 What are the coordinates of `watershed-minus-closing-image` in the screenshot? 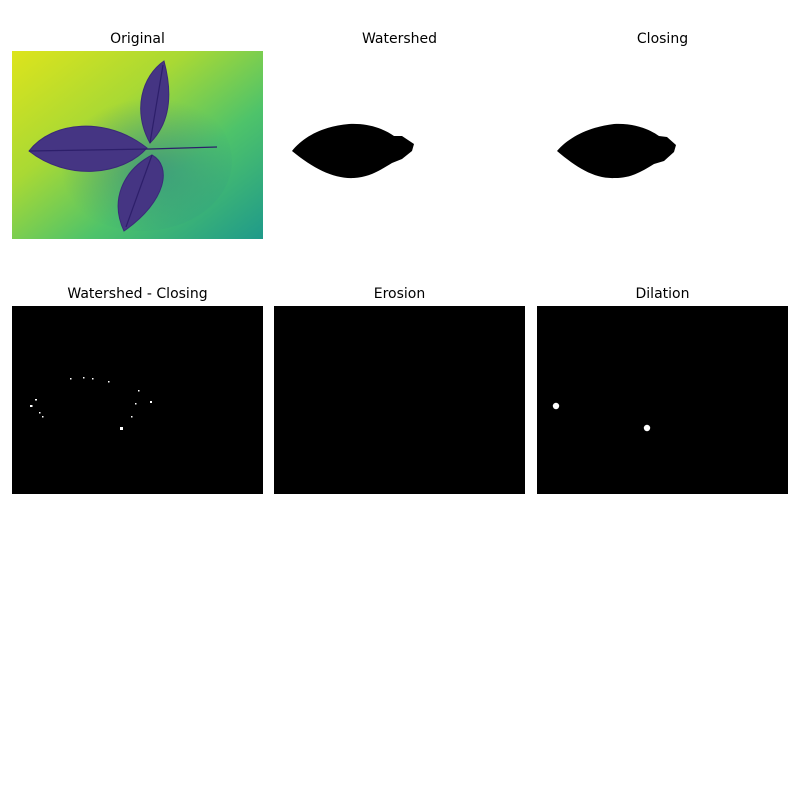 It's located at (137, 400).